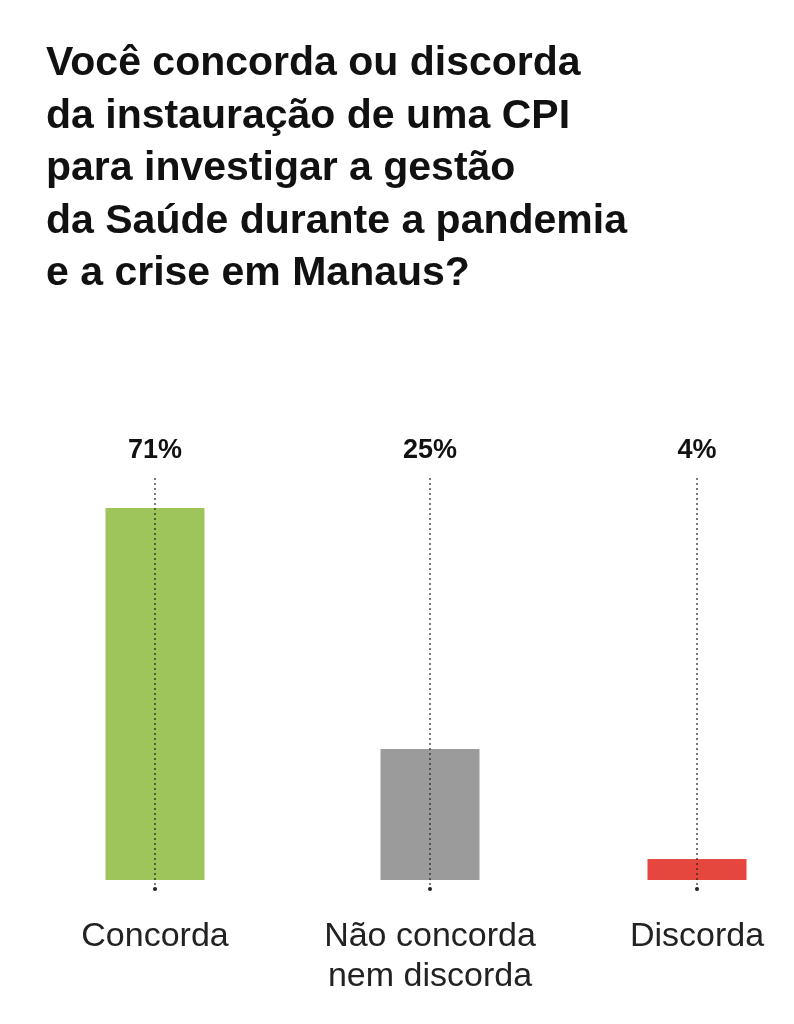  Describe the element at coordinates (430, 449) in the screenshot. I see `data-label: 25%` at that location.